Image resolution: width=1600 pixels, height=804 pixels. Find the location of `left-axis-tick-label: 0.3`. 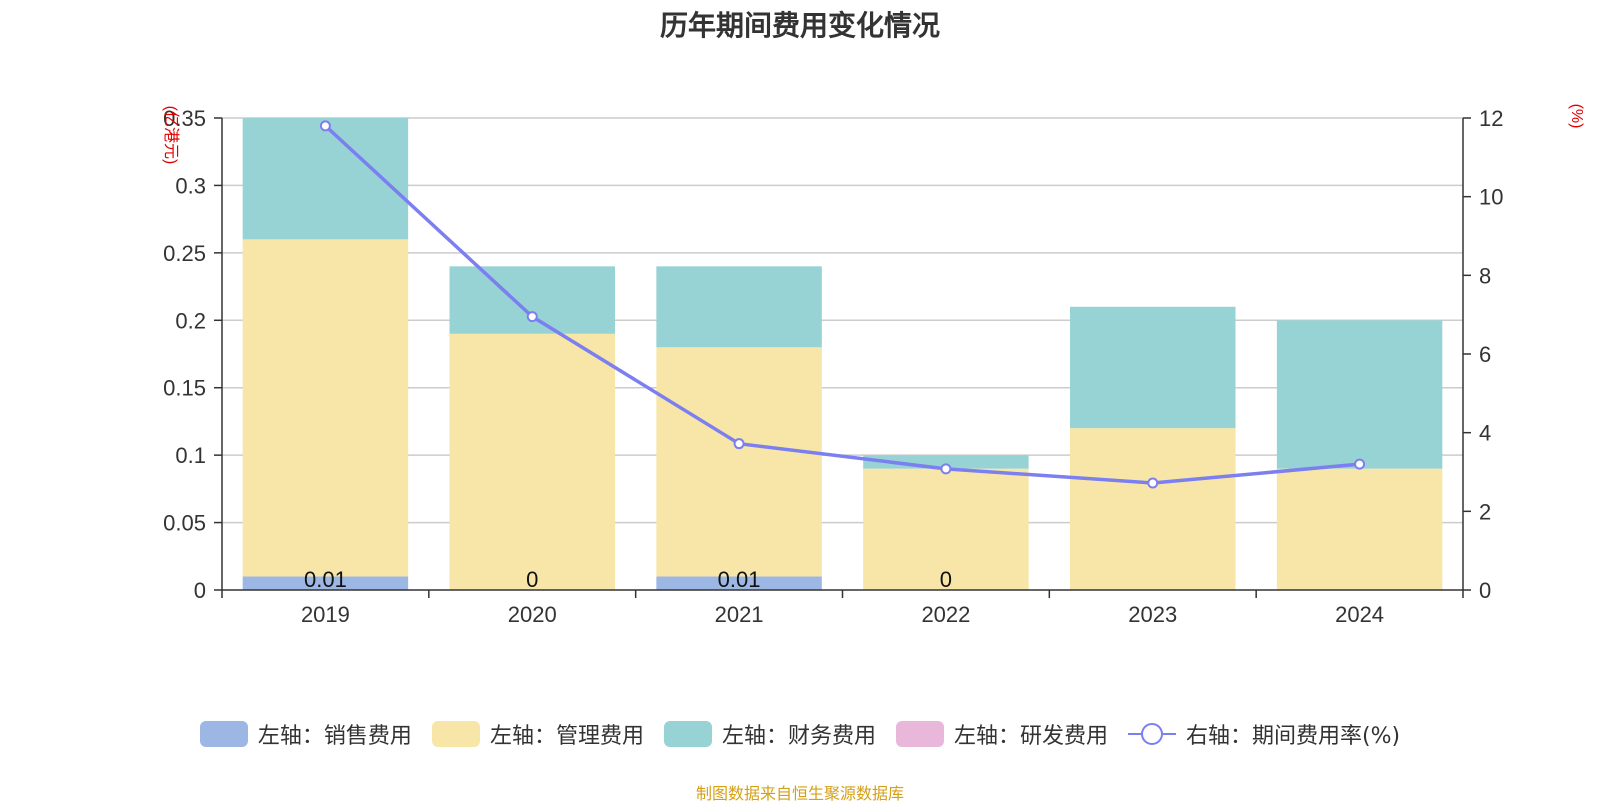

left-axis-tick-label: 0.3 is located at coordinates (190, 185).